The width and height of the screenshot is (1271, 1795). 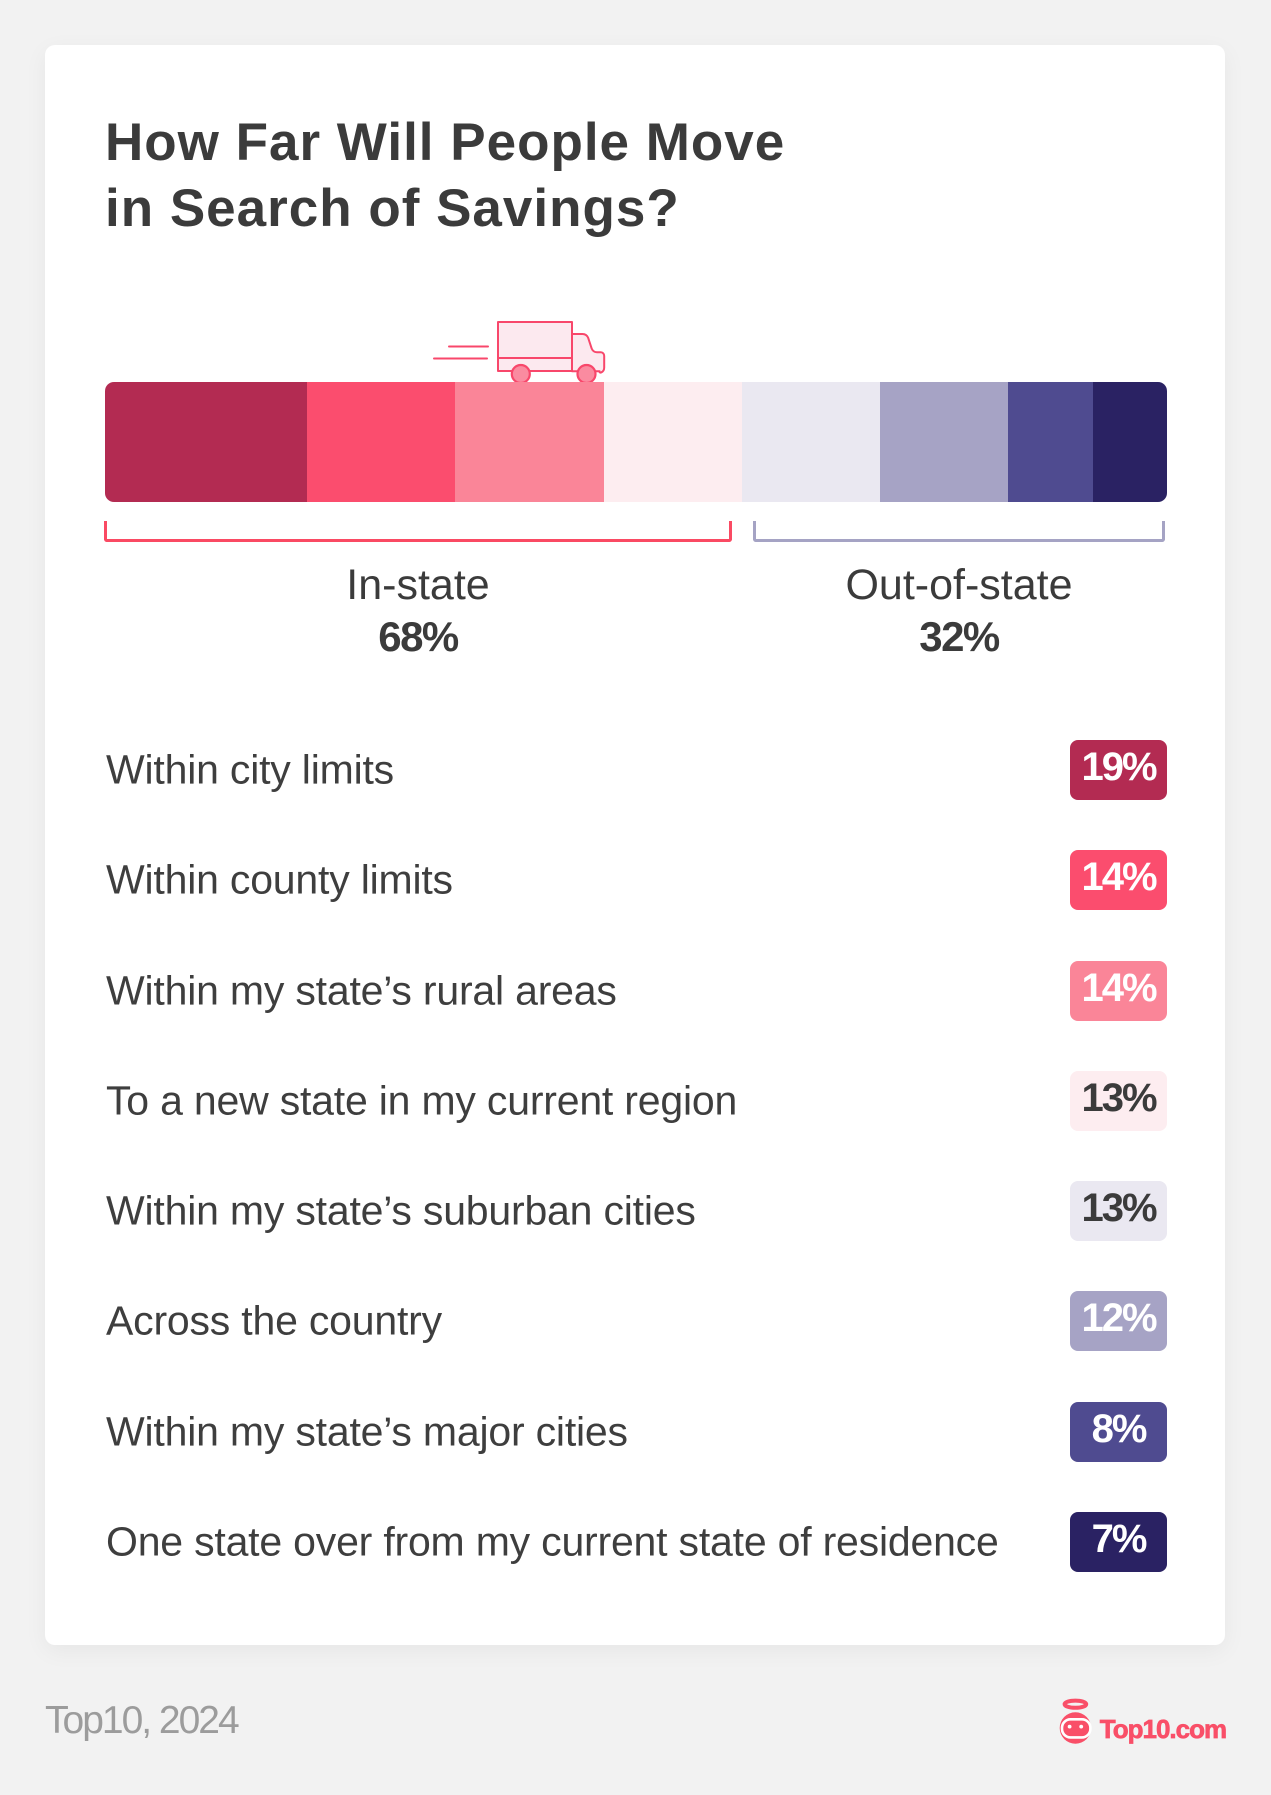 I want to click on svg-text: Top10.com, so click(x=1163, y=1729).